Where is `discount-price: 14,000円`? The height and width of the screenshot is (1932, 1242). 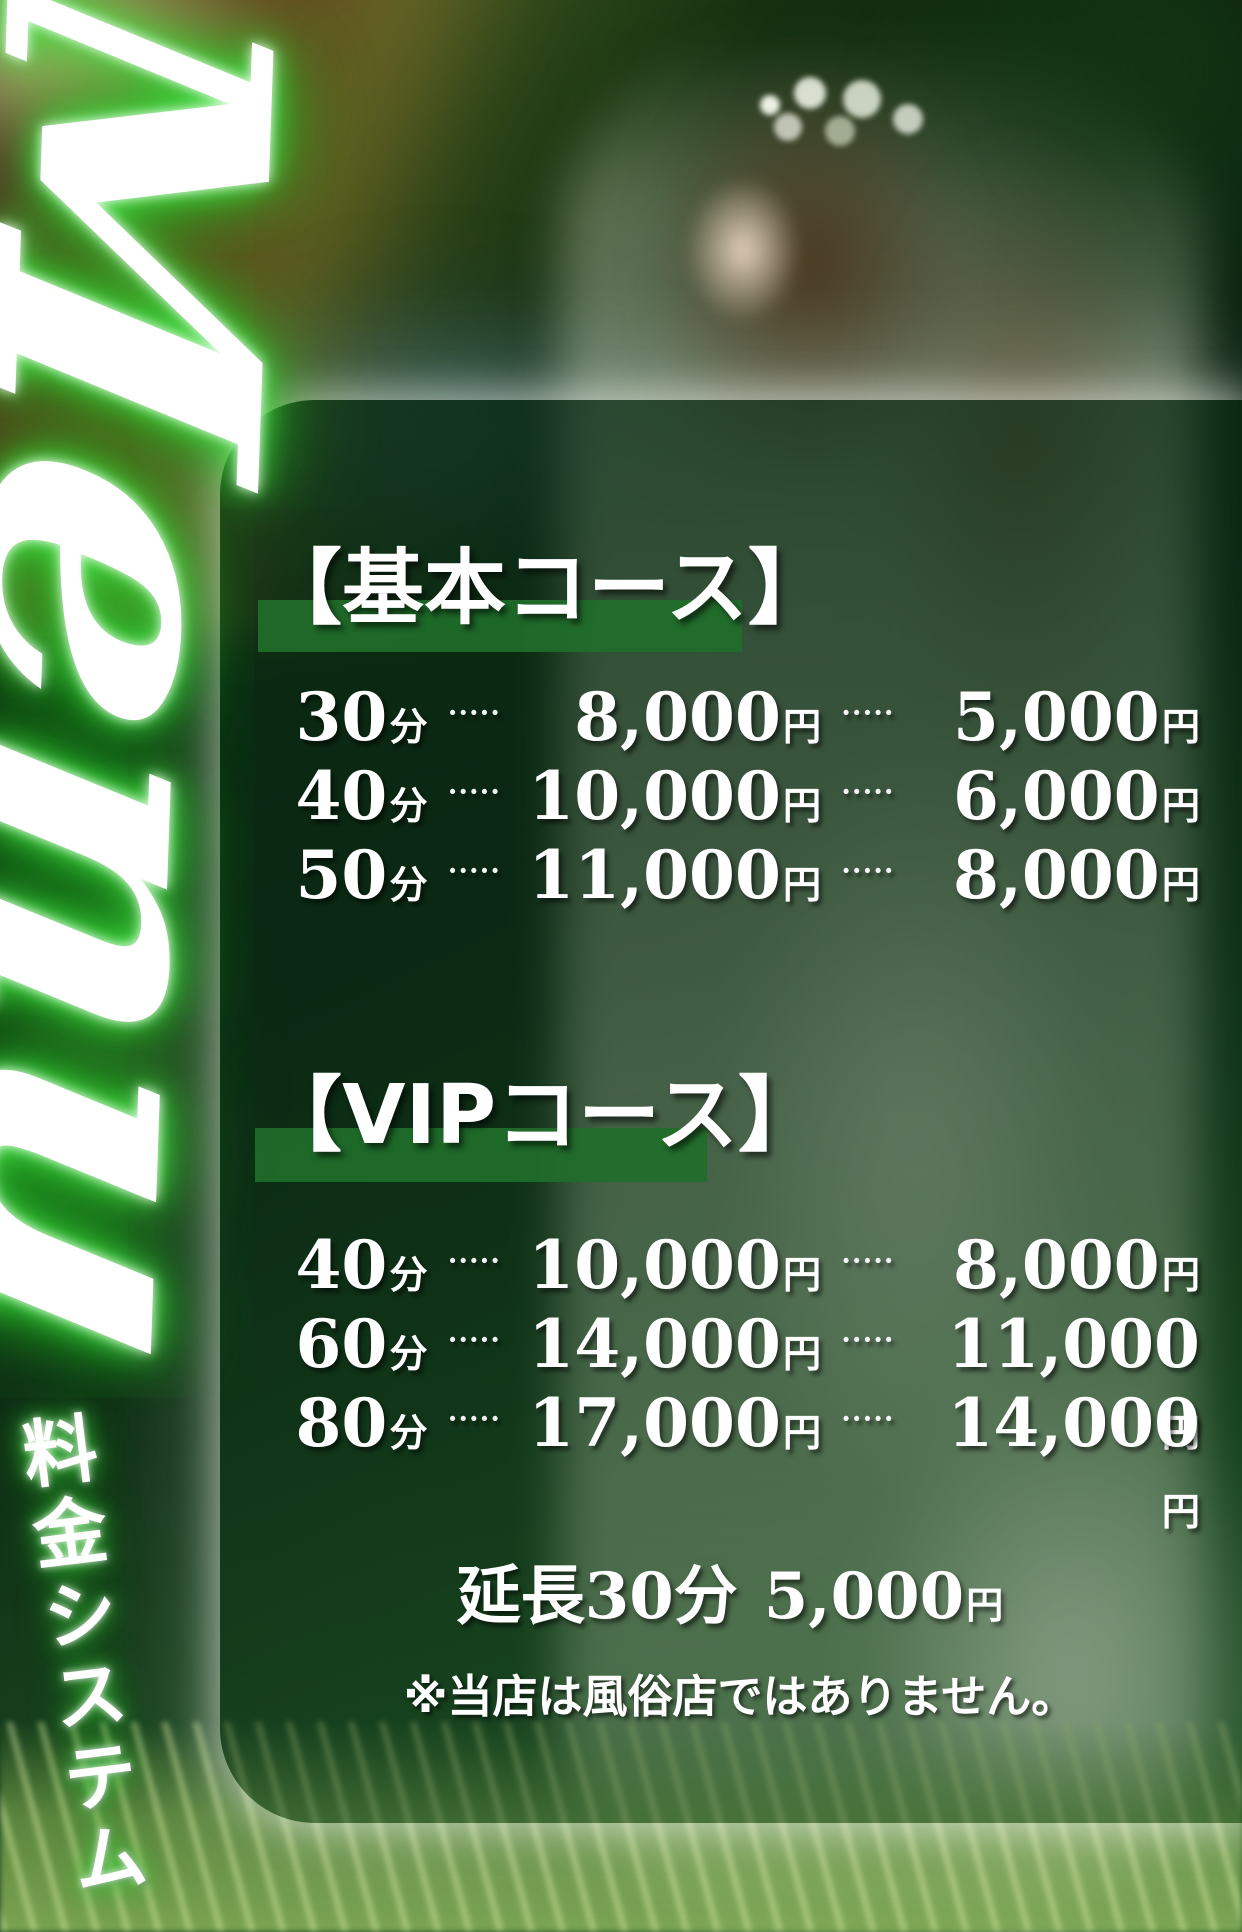
discount-price: 14,000円 is located at coordinates (1073, 1459).